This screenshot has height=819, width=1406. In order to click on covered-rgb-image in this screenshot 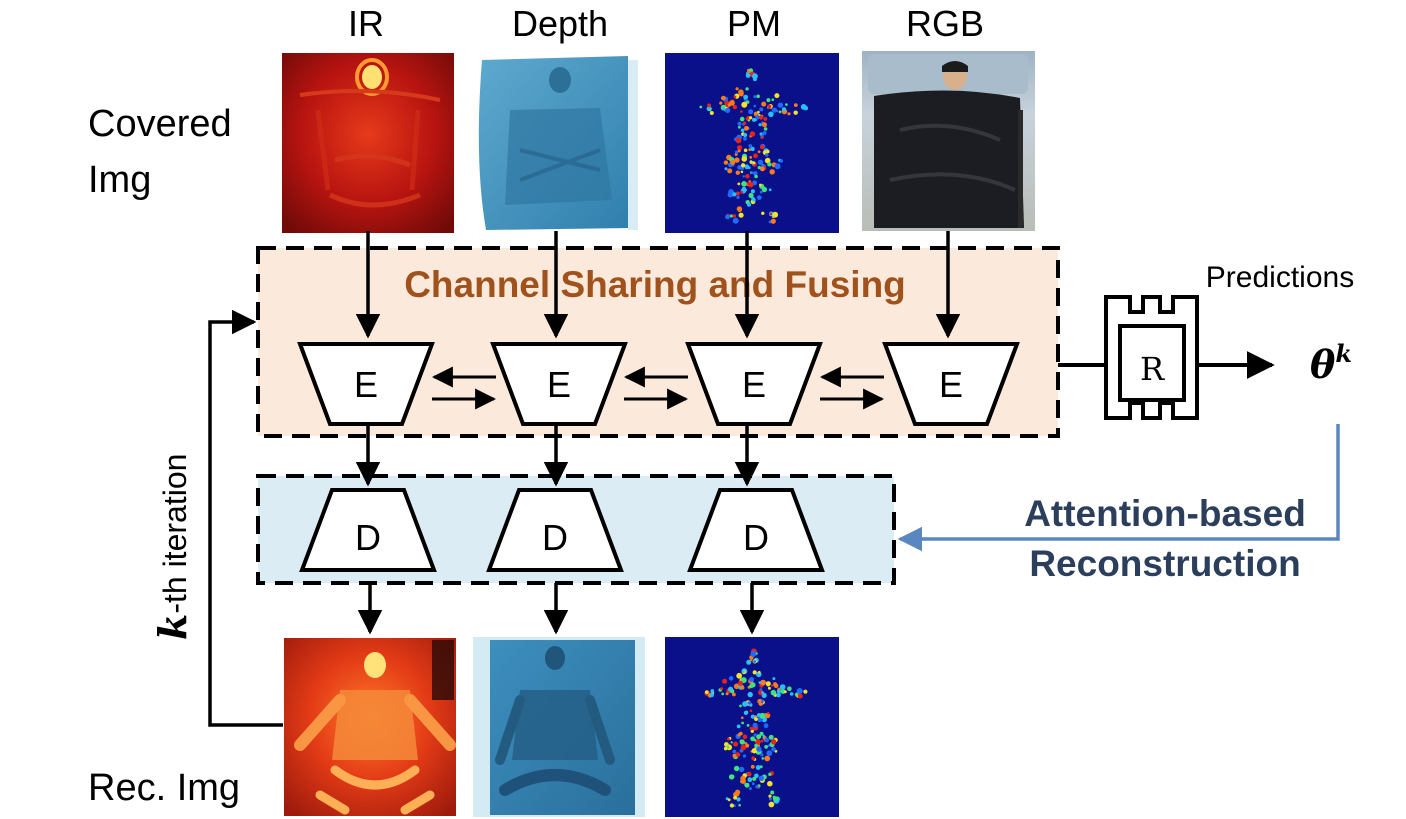, I will do `click(948, 141)`.